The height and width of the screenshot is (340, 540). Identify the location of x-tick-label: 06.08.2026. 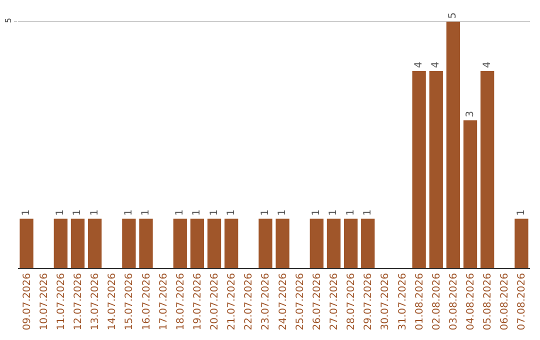
(505, 301).